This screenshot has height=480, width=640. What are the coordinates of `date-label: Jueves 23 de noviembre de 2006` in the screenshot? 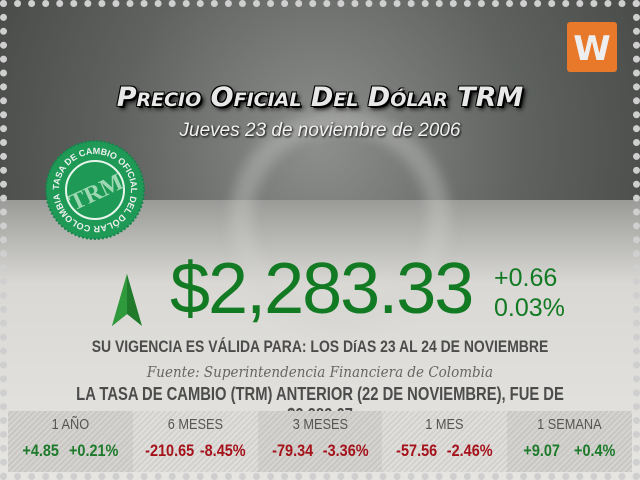 It's located at (320, 130).